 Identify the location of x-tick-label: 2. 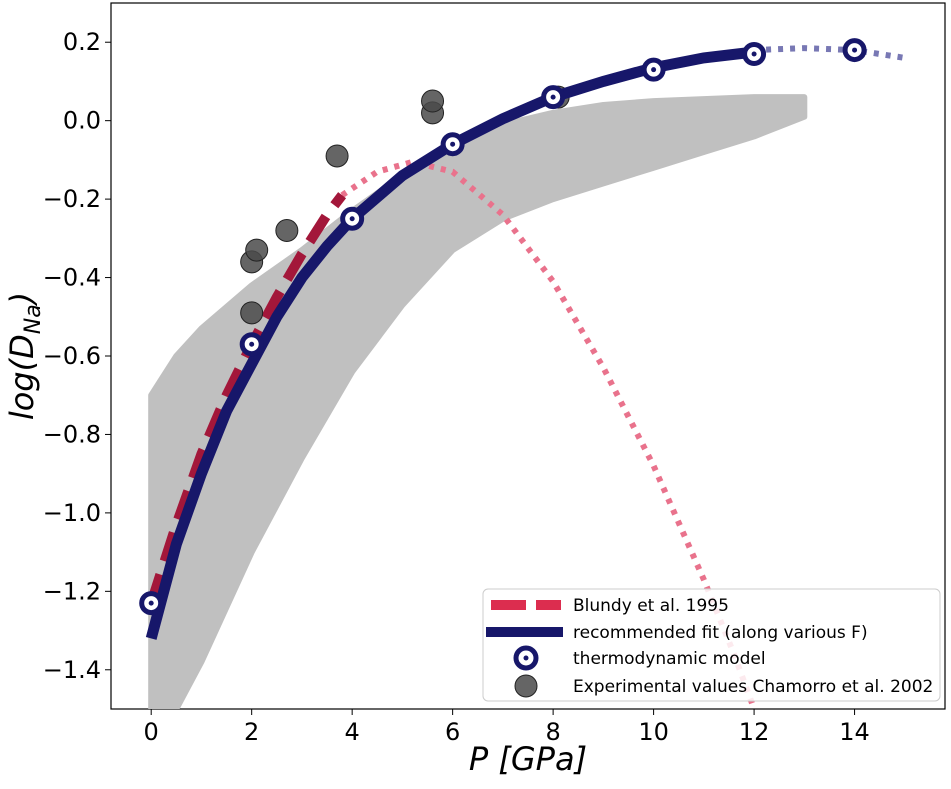
(251, 732).